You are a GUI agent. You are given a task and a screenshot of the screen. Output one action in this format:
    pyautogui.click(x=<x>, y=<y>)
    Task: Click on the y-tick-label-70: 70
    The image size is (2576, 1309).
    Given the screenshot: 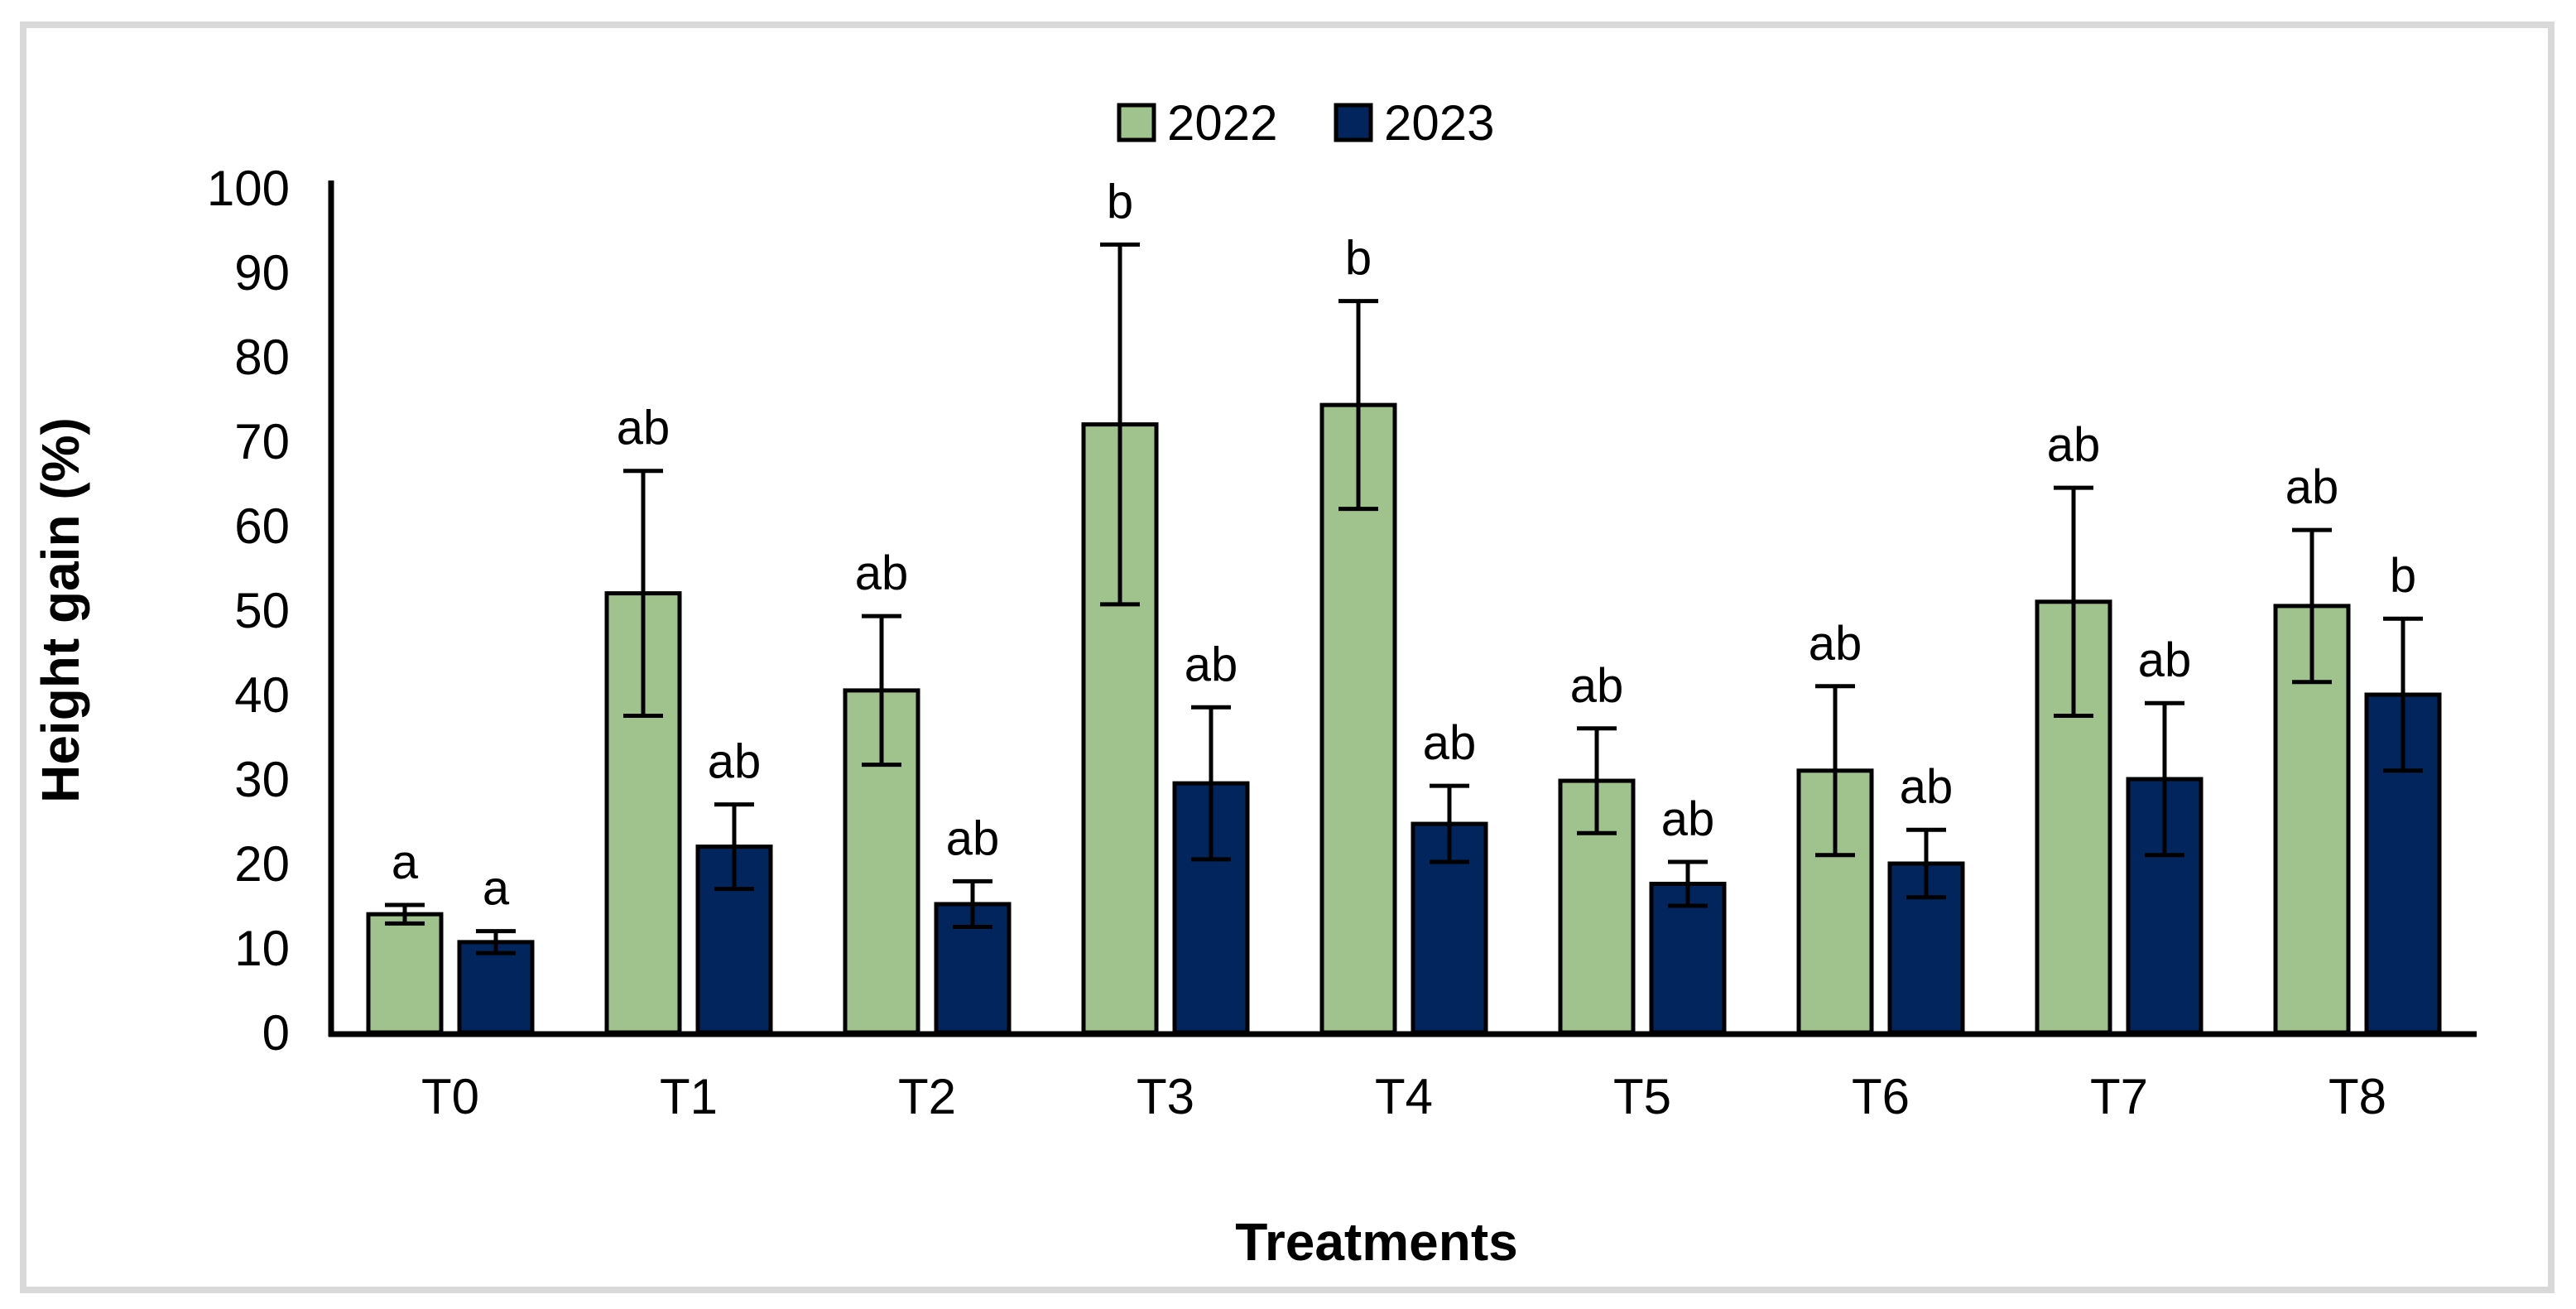 What is the action you would take?
    pyautogui.click(x=262, y=441)
    